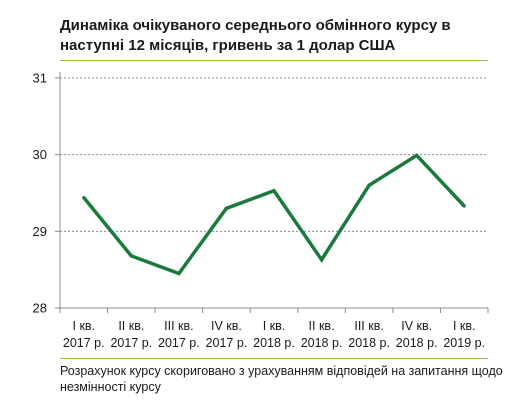  Describe the element at coordinates (40, 308) in the screenshot. I see `y-tick-label: 28` at that location.